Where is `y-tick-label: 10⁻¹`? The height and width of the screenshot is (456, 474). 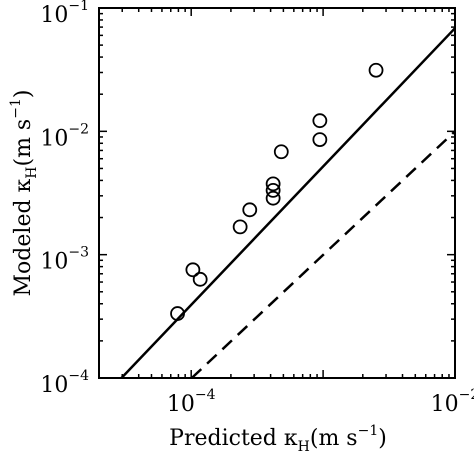
y-tick-label: 10⁻¹ is located at coordinates (64, 14).